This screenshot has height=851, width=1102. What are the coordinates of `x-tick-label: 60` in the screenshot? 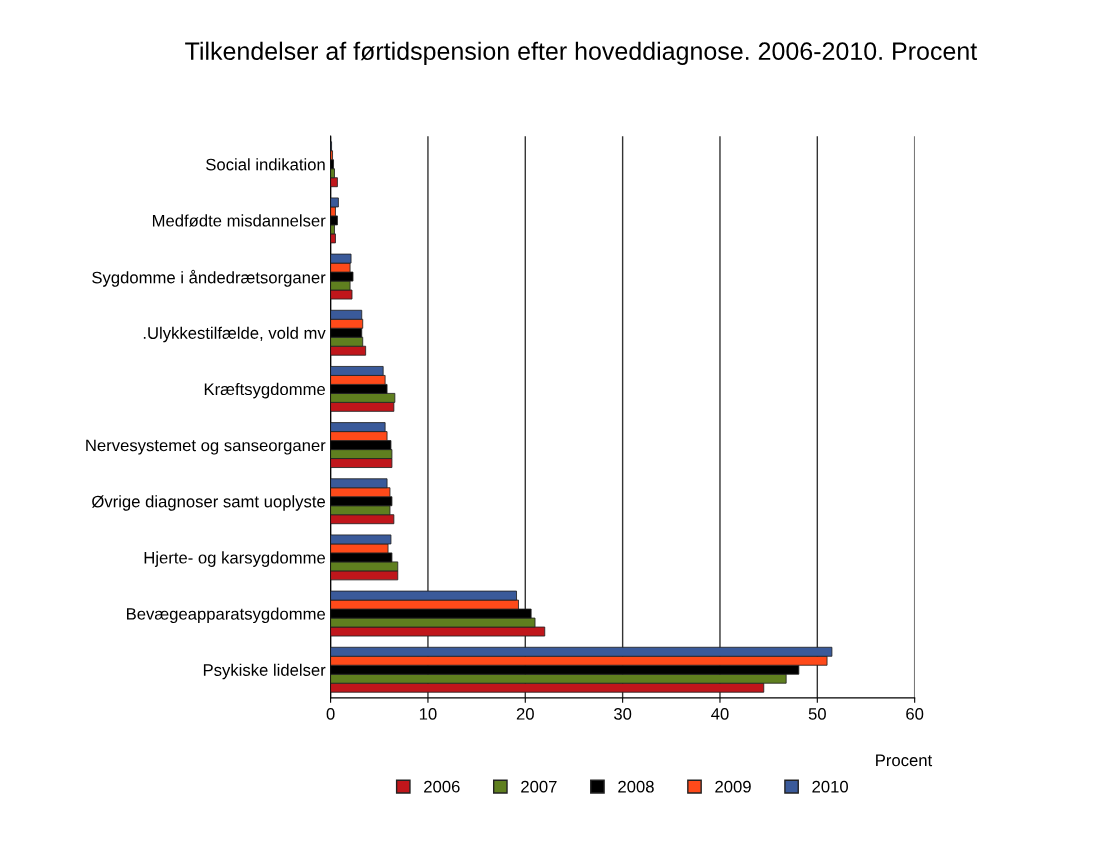 It's located at (915, 713).